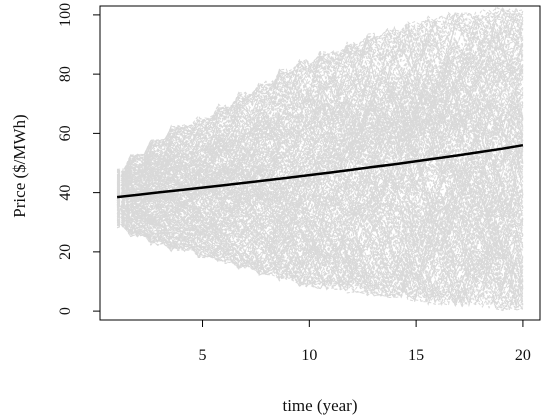 The image size is (550, 420). I want to click on y-tick-label: 80, so click(65, 74).